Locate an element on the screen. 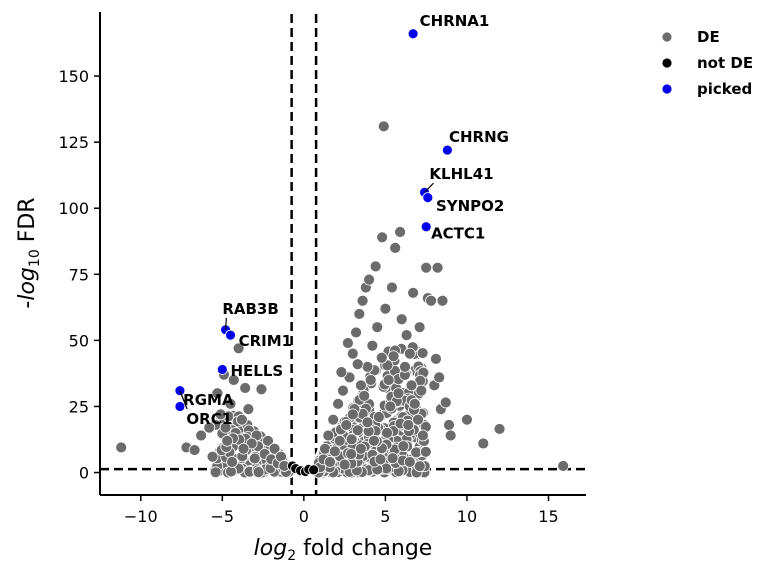 The image size is (767, 577). y-tick-label: 125 is located at coordinates (73, 142).